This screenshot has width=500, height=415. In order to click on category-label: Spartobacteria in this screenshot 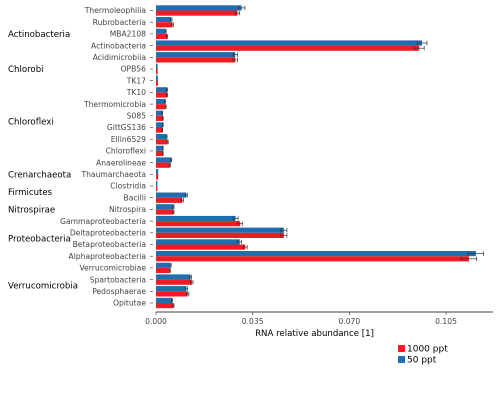, I will do `click(118, 279)`.